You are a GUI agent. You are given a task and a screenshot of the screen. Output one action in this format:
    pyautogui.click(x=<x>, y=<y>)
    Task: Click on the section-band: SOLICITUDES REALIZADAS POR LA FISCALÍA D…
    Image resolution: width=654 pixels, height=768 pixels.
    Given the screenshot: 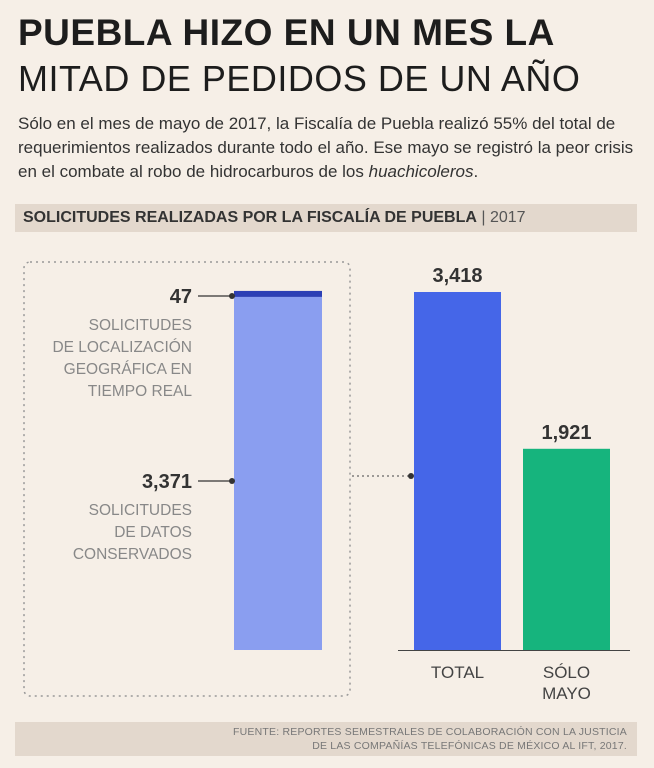 What is the action you would take?
    pyautogui.click(x=326, y=218)
    